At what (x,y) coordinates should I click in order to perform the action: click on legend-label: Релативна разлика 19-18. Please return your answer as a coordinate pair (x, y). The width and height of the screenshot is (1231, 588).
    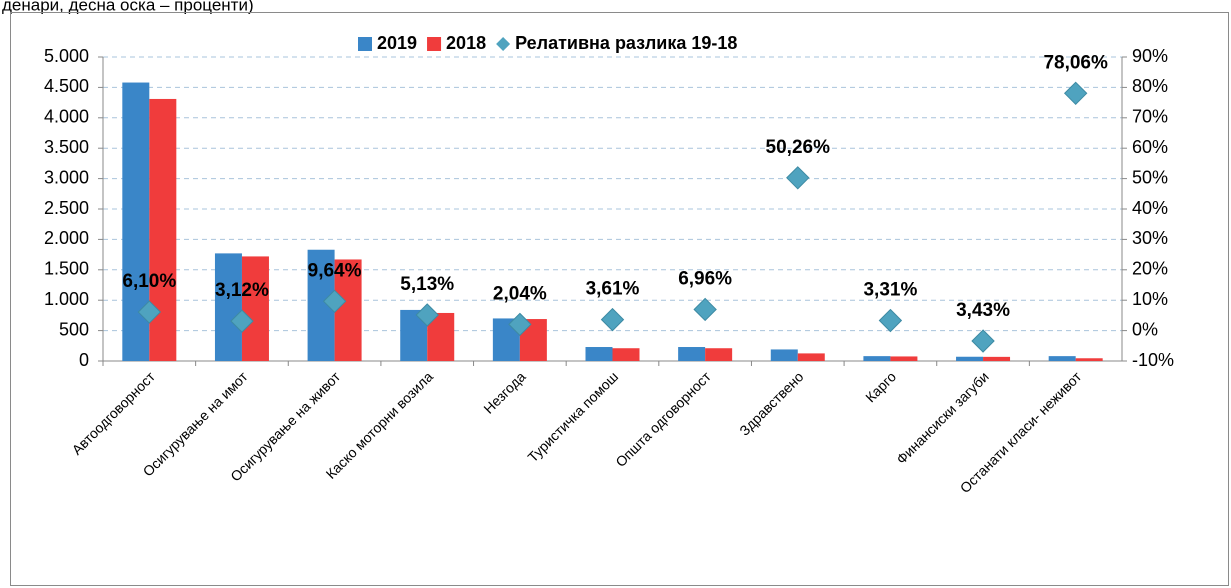
    Looking at the image, I should click on (626, 43).